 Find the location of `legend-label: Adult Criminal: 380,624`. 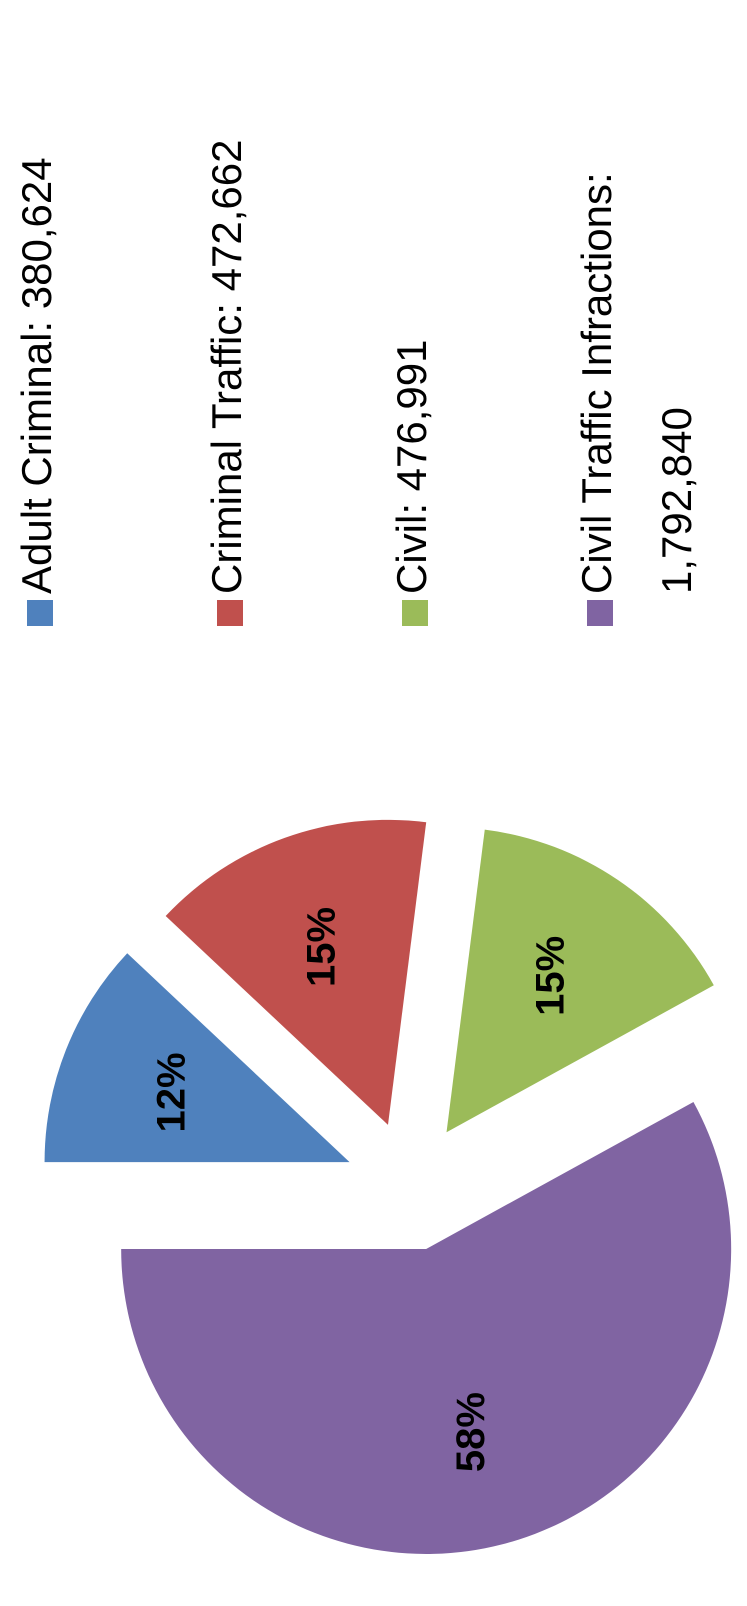

legend-label: Adult Criminal: 380,624 is located at coordinates (36, 375).